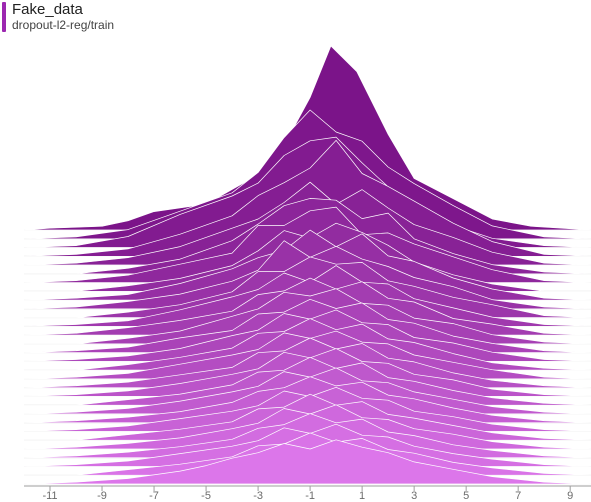 The height and width of the screenshot is (502, 591). I want to click on x-tick-label: -5, so click(206, 496).